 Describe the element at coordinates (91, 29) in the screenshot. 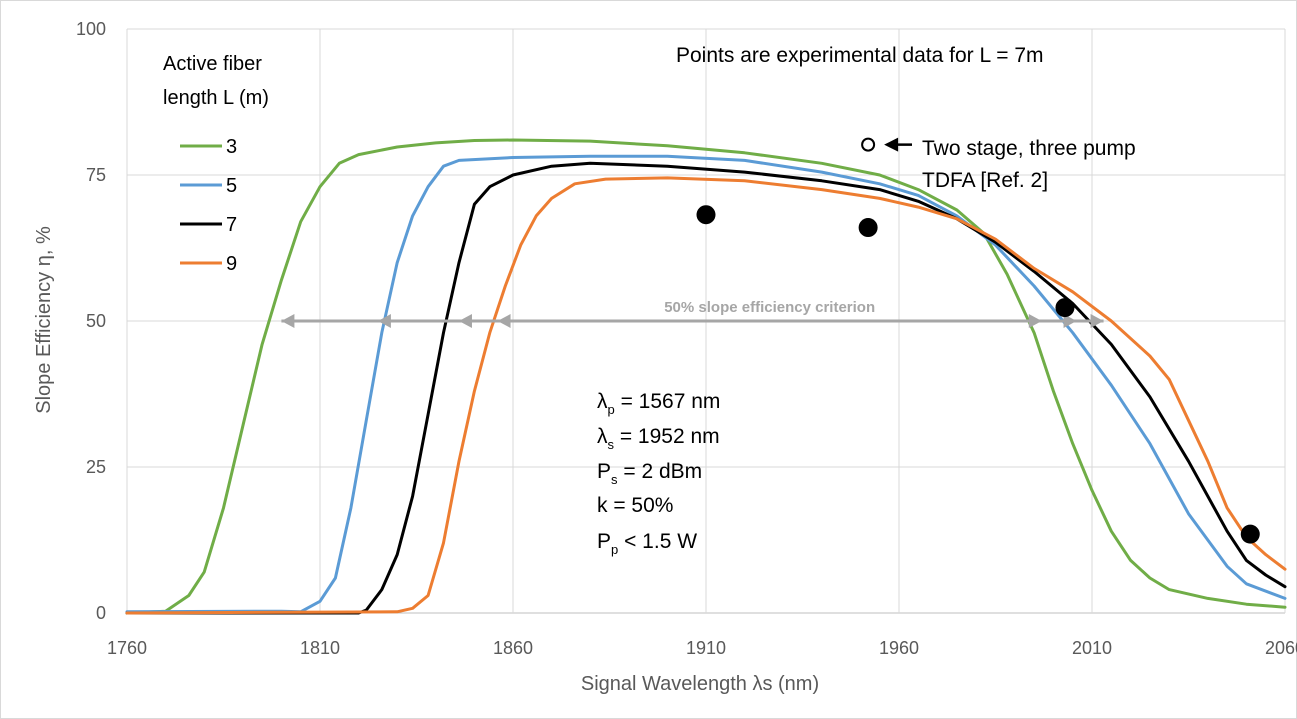

I see `y-tick-label: 100` at that location.